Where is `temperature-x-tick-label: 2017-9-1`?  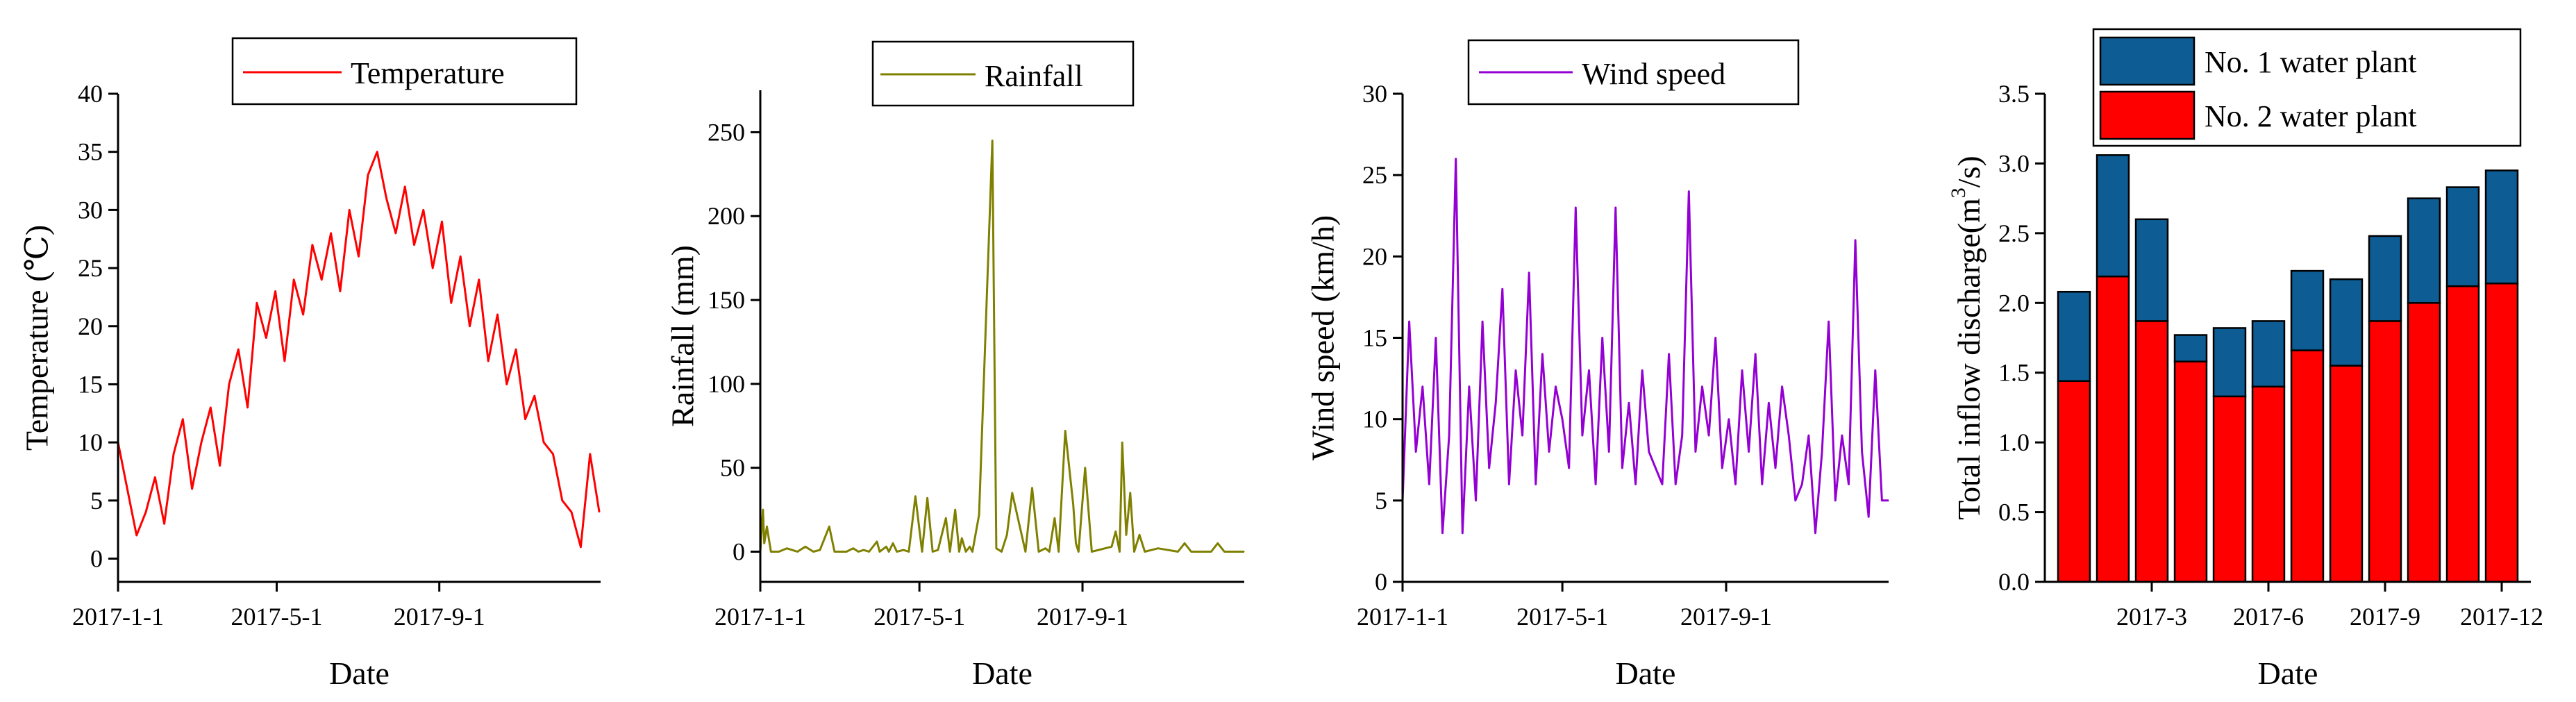
temperature-x-tick-label: 2017-9-1 is located at coordinates (439, 616).